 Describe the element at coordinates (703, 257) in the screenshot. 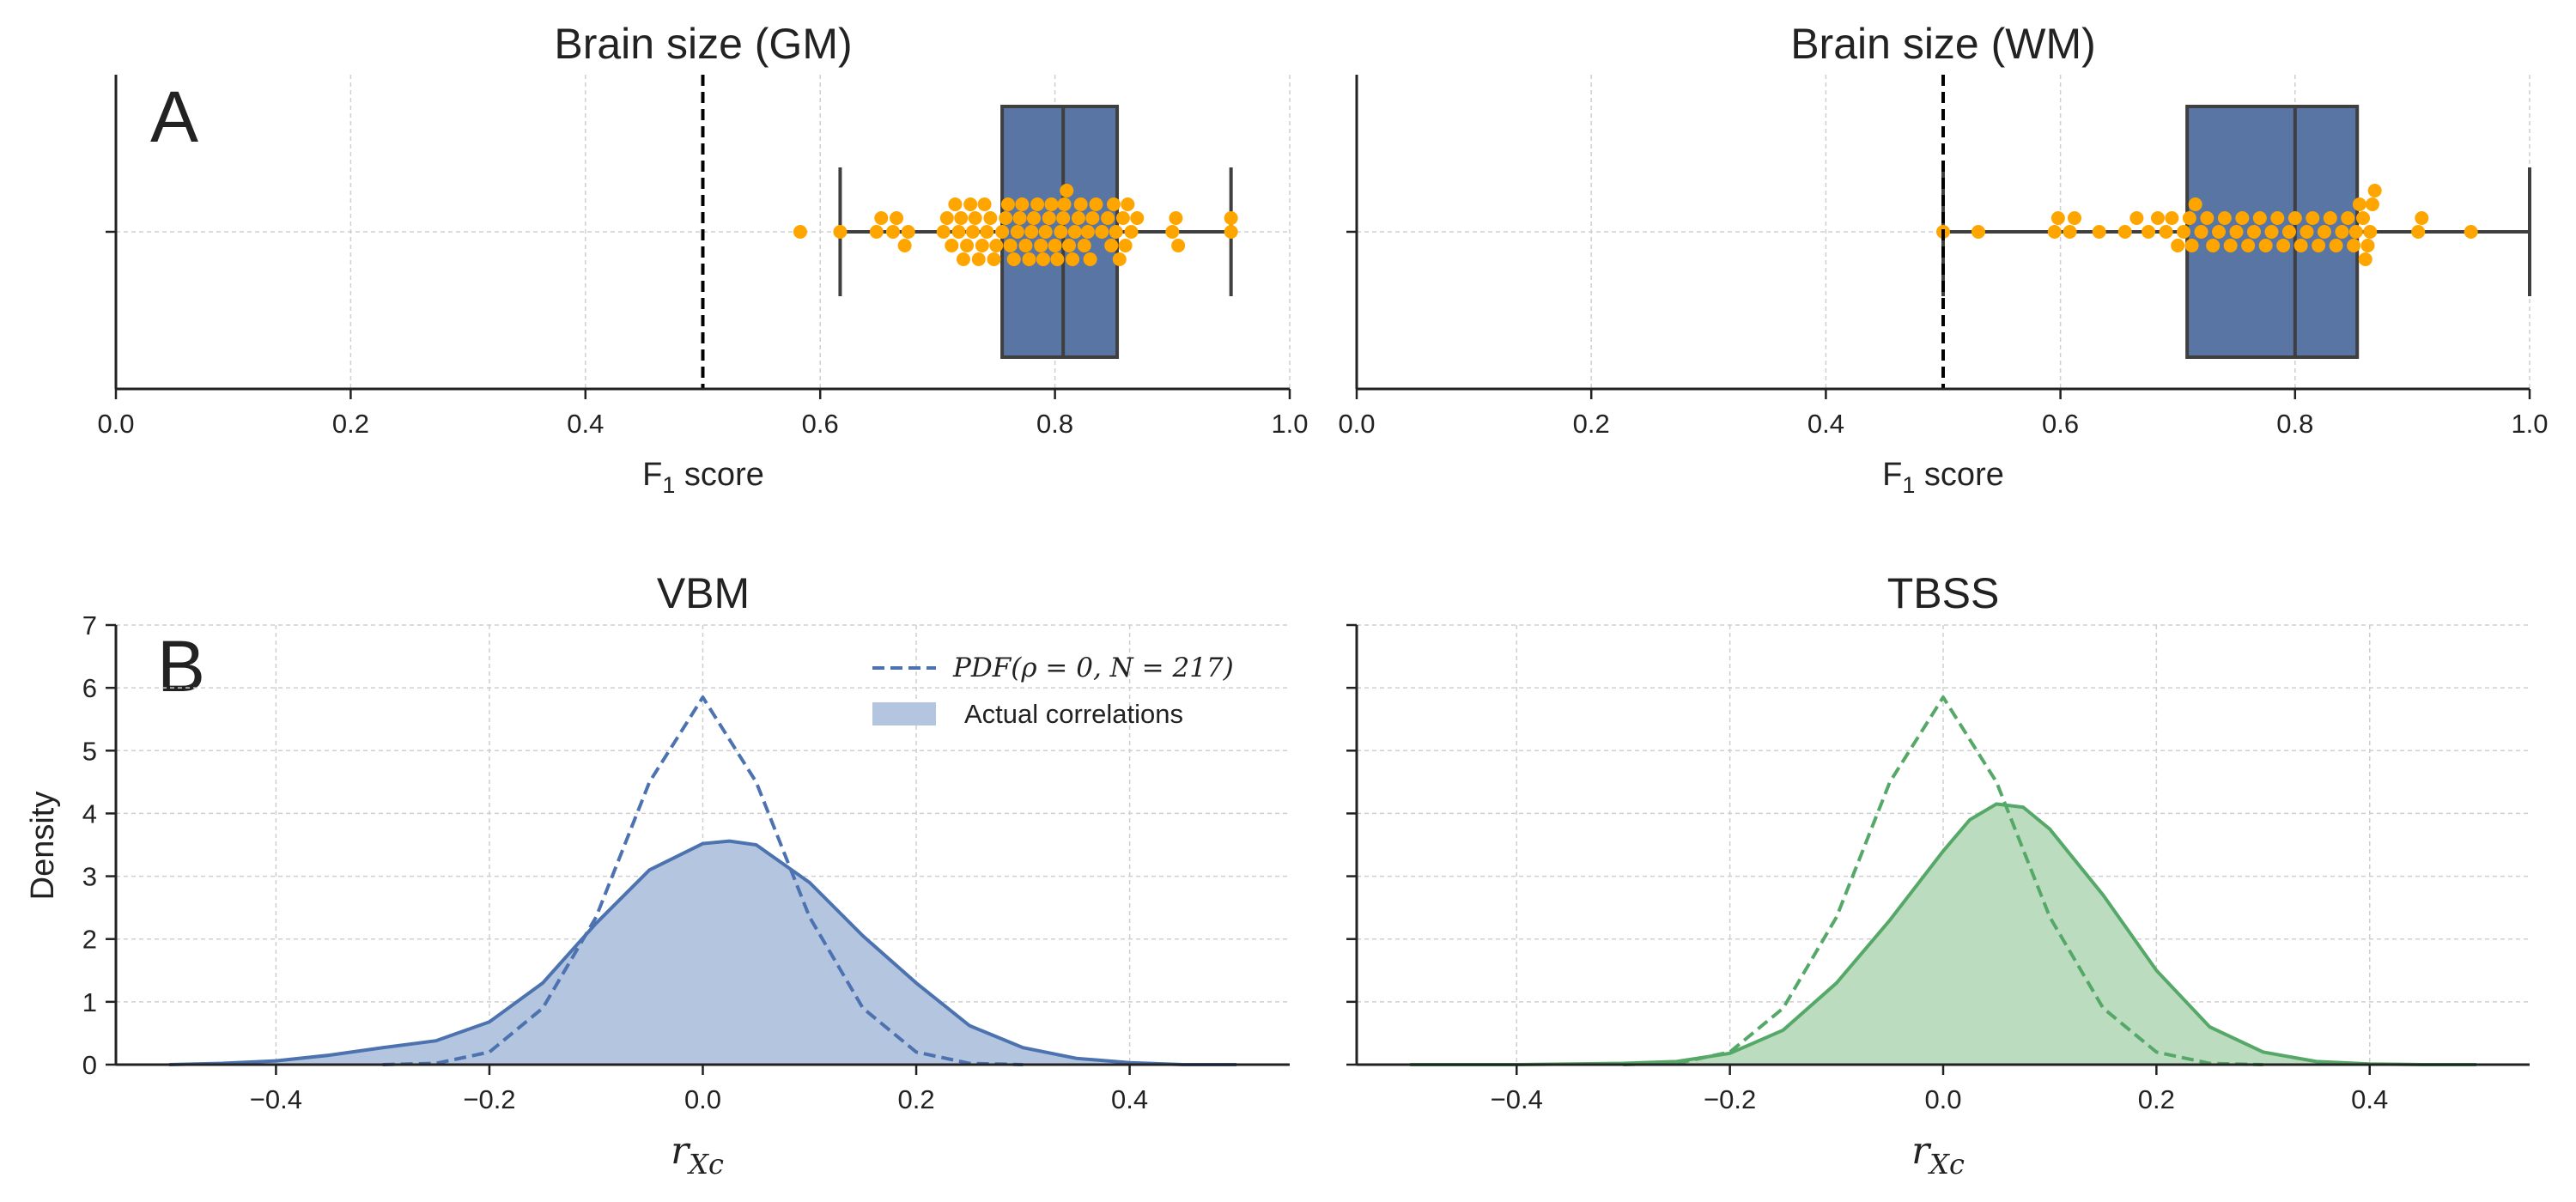

I see `chart-gm-boxplot: 0.0 0.2 0.4 0.6 0.8 1.0` at that location.